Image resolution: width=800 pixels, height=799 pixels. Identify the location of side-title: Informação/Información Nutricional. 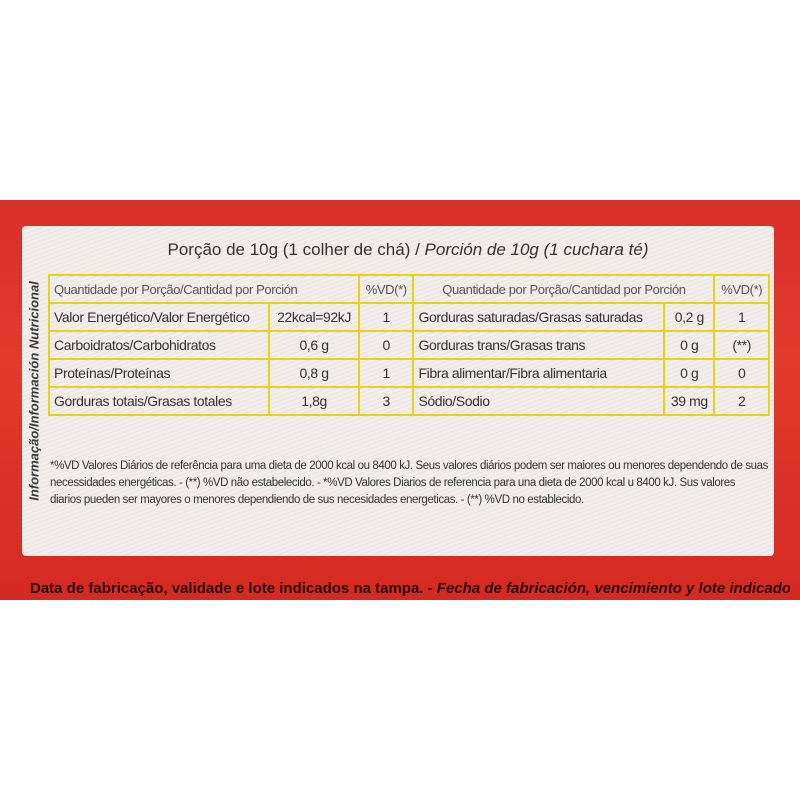
(34, 391).